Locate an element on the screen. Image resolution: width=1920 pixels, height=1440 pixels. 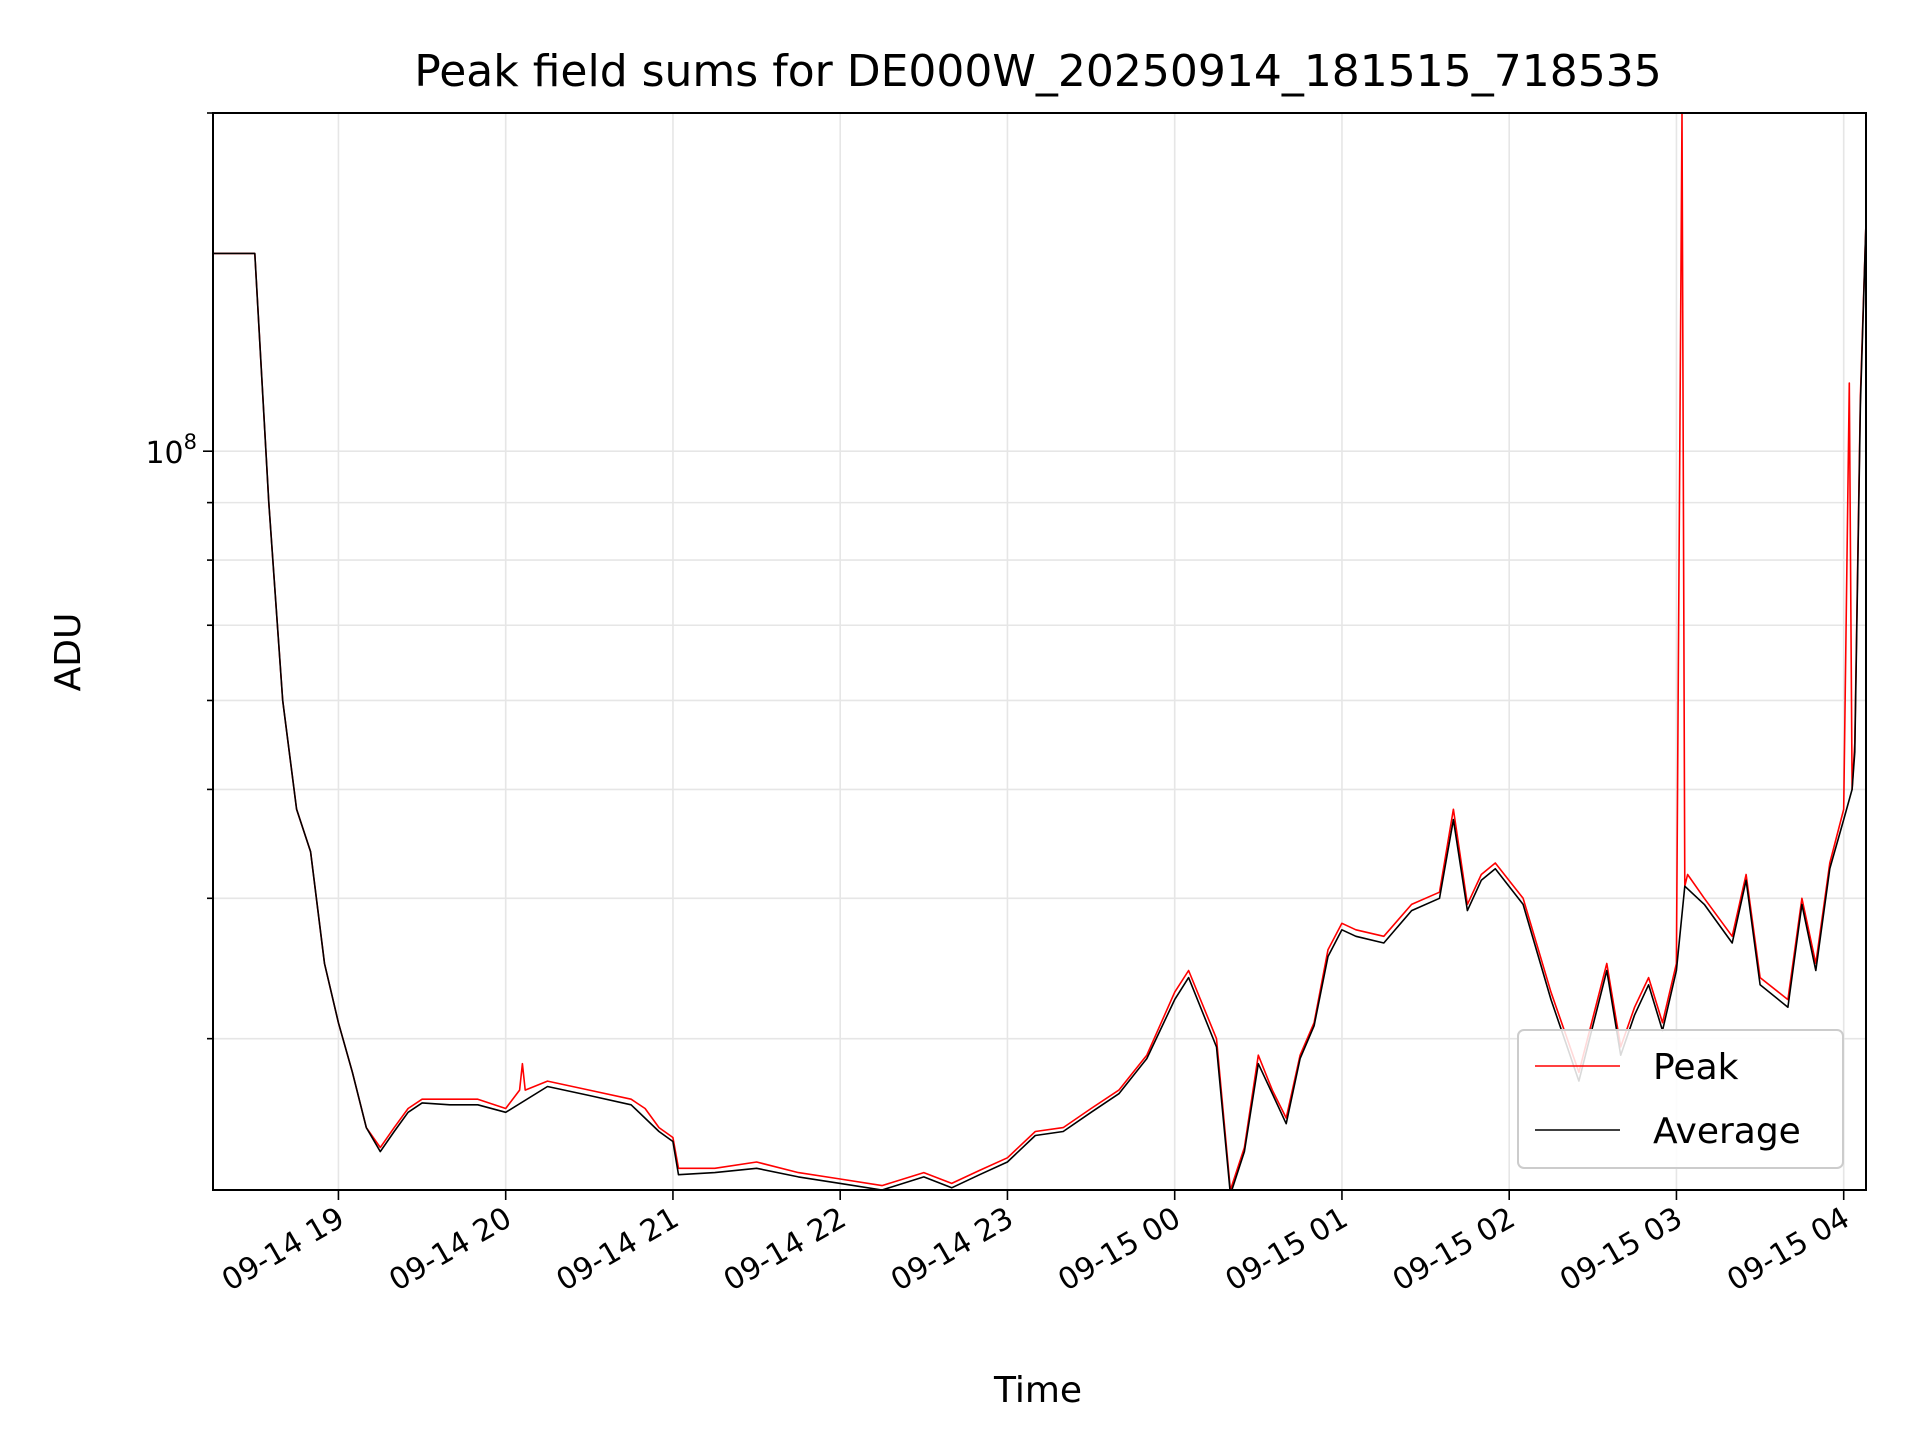
legend-average-label: Average is located at coordinates (1727, 1131).